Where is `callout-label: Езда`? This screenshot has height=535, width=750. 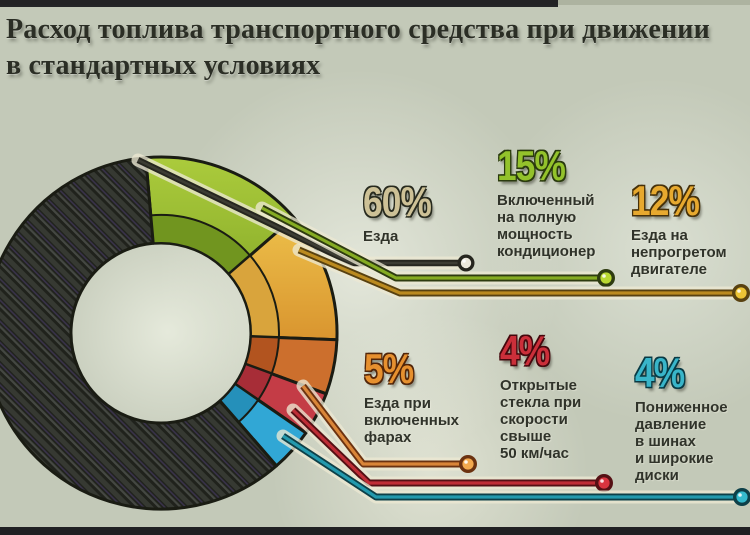
callout-label: Езда is located at coordinates (381, 236).